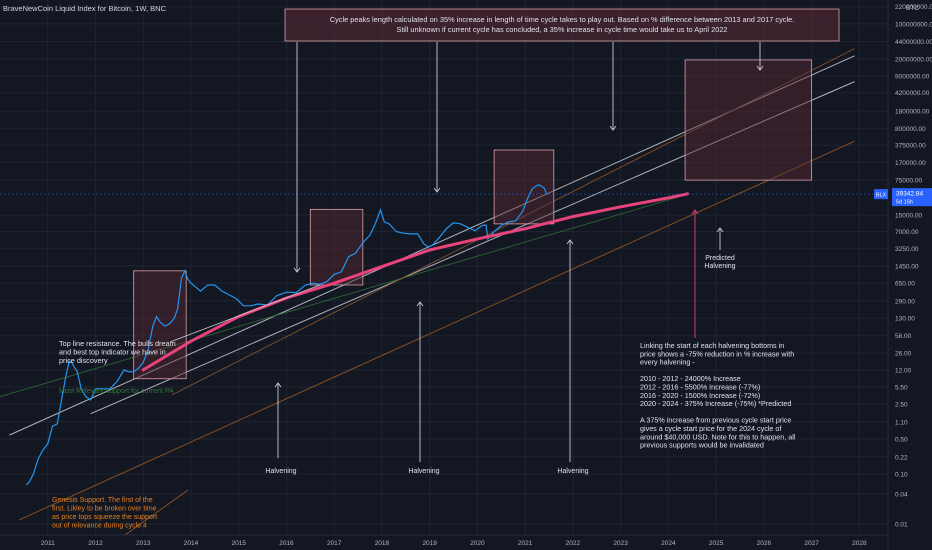 The image size is (932, 550). What do you see at coordinates (908, 181) in the screenshot?
I see `y-tick-label: 75000.00` at bounding box center [908, 181].